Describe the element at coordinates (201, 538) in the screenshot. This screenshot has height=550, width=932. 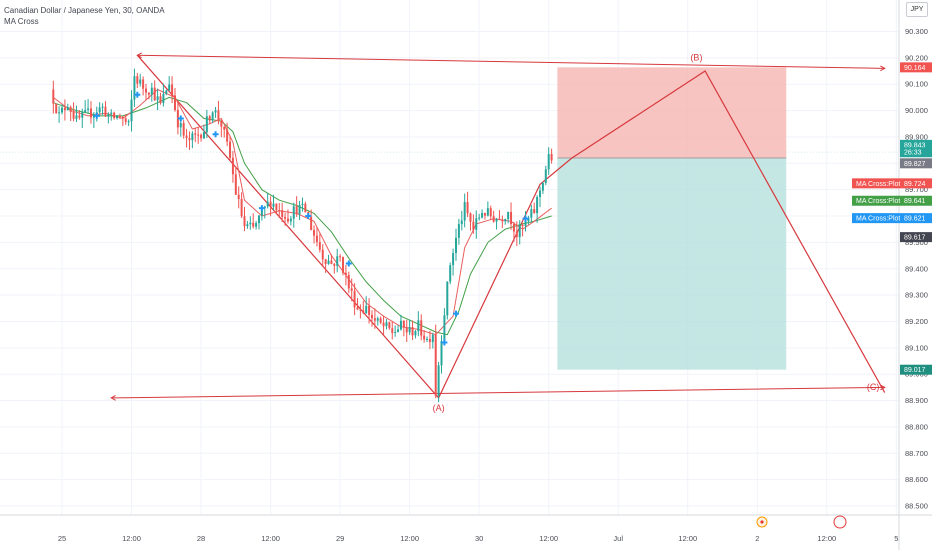
I see `time-tick-label: 28` at that location.